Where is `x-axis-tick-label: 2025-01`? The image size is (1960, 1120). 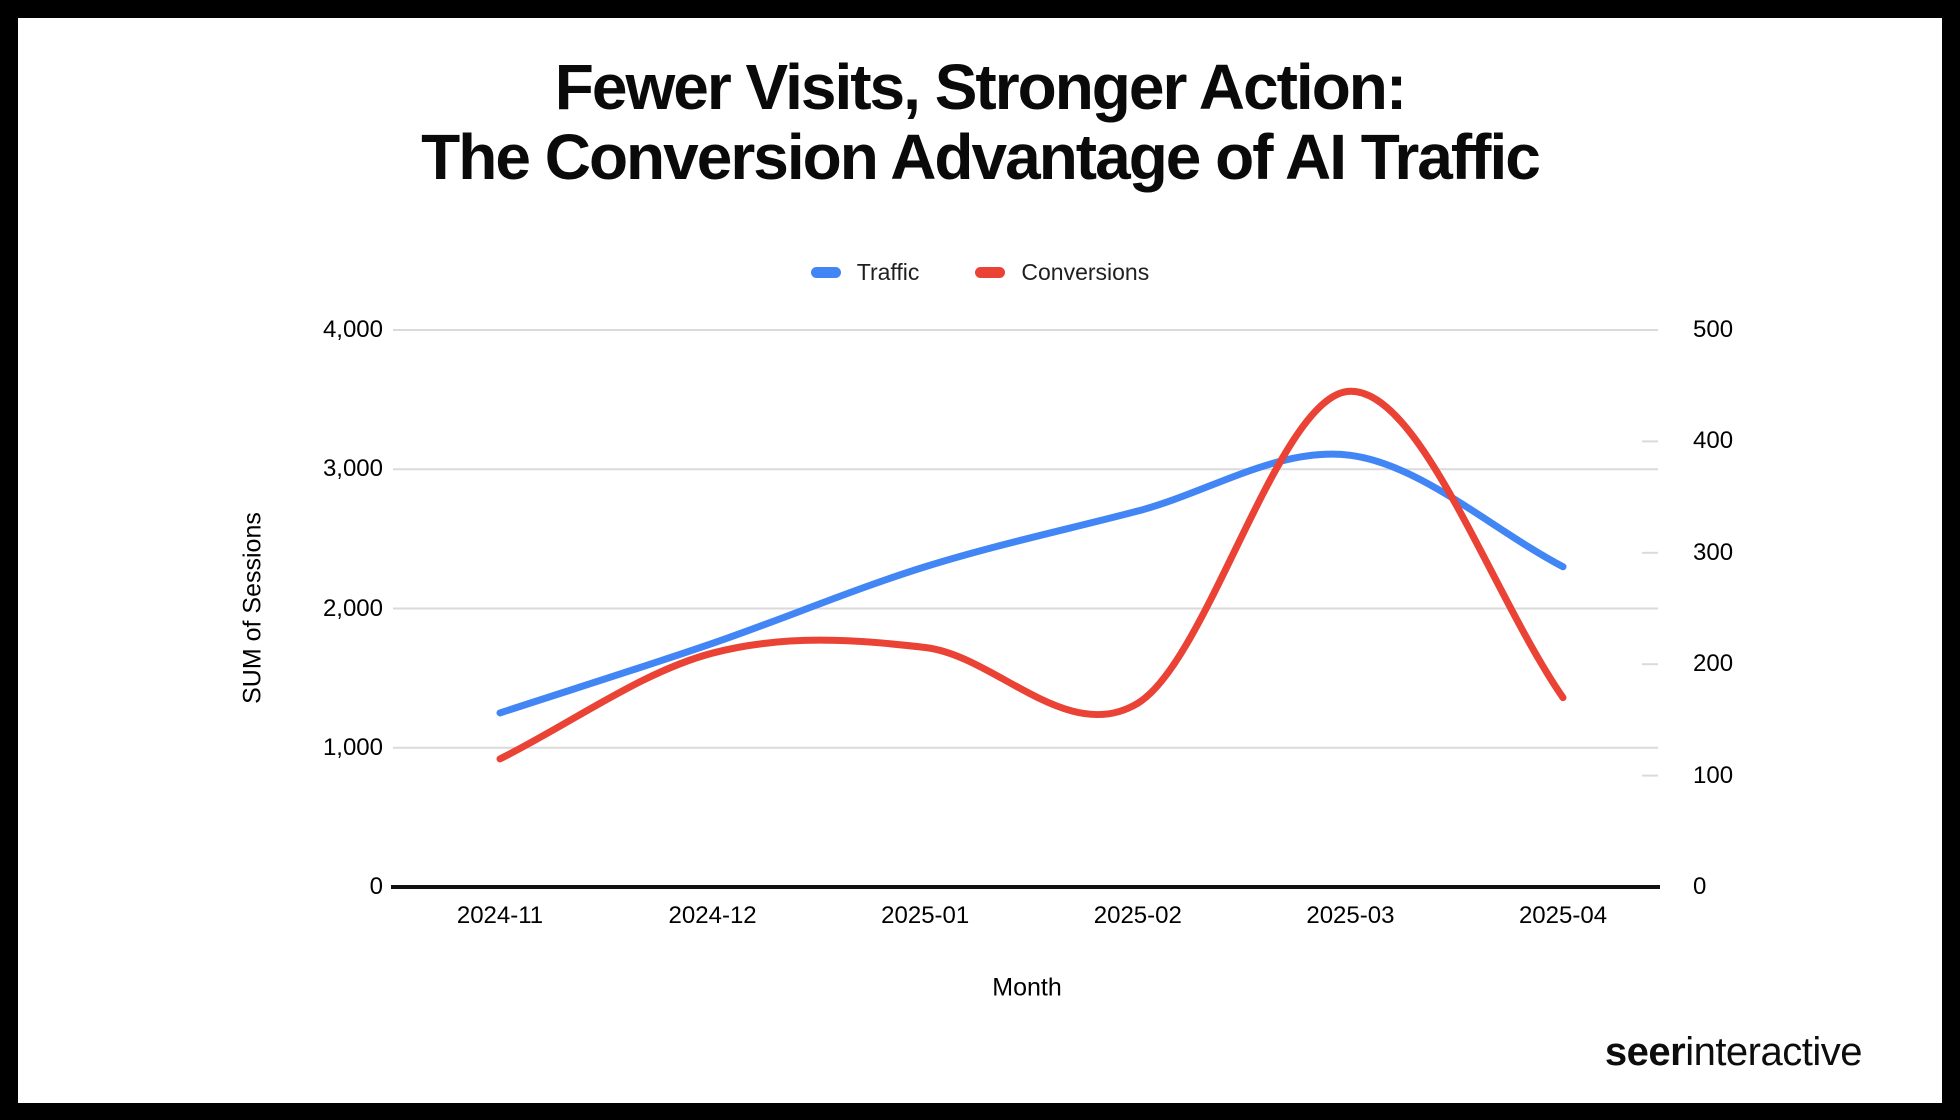
x-axis-tick-label: 2025-01 is located at coordinates (925, 915).